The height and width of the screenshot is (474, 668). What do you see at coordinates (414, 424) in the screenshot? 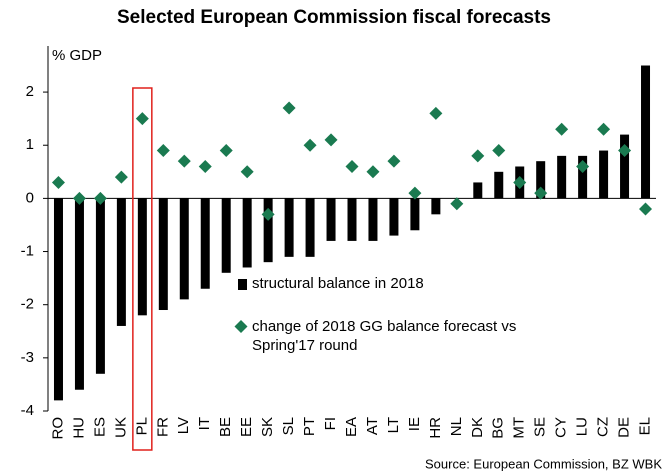
I see `x-tick-label: IE` at bounding box center [414, 424].